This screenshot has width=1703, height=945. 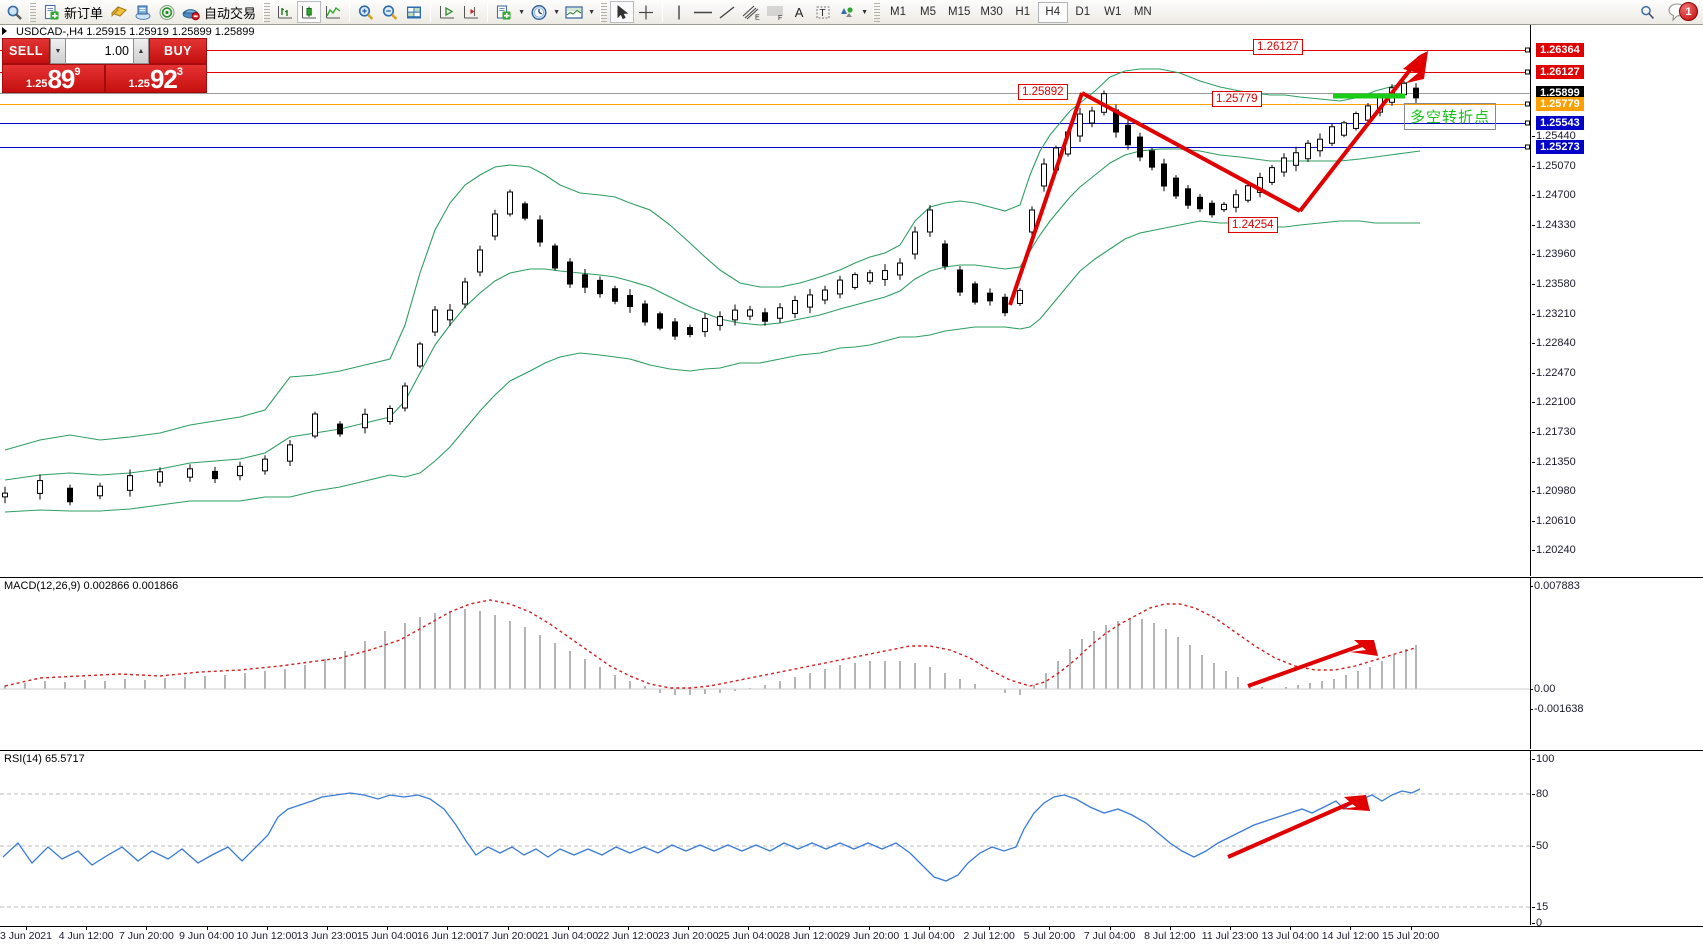 What do you see at coordinates (751, 12) in the screenshot?
I see `equidistant-channel-icon: E` at bounding box center [751, 12].